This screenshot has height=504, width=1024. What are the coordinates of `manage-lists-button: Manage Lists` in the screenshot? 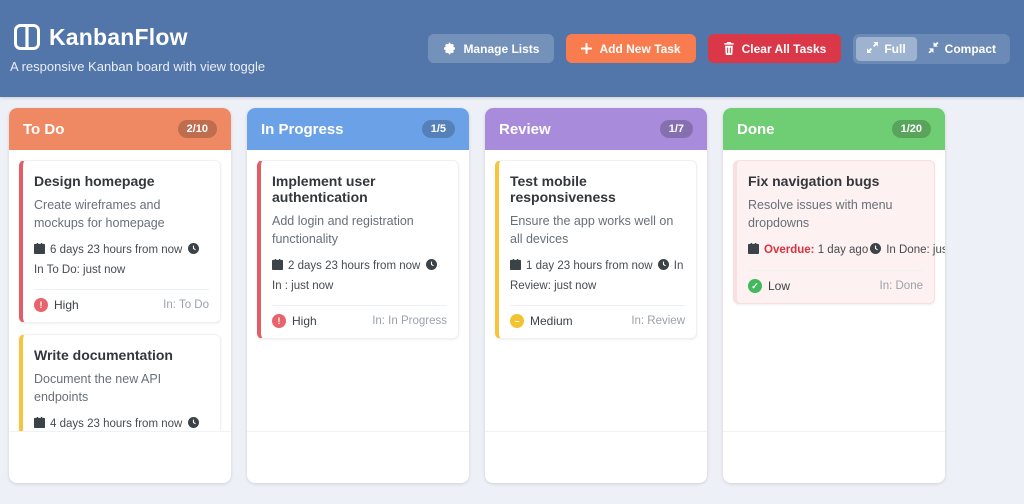 It's located at (491, 48).